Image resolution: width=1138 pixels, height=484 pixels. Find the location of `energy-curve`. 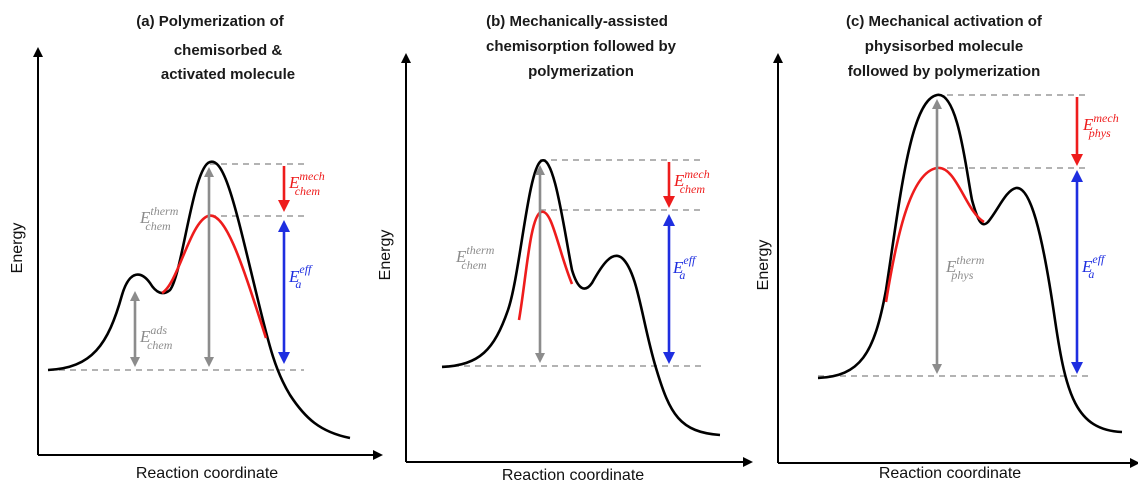

energy-curve is located at coordinates (581, 298).